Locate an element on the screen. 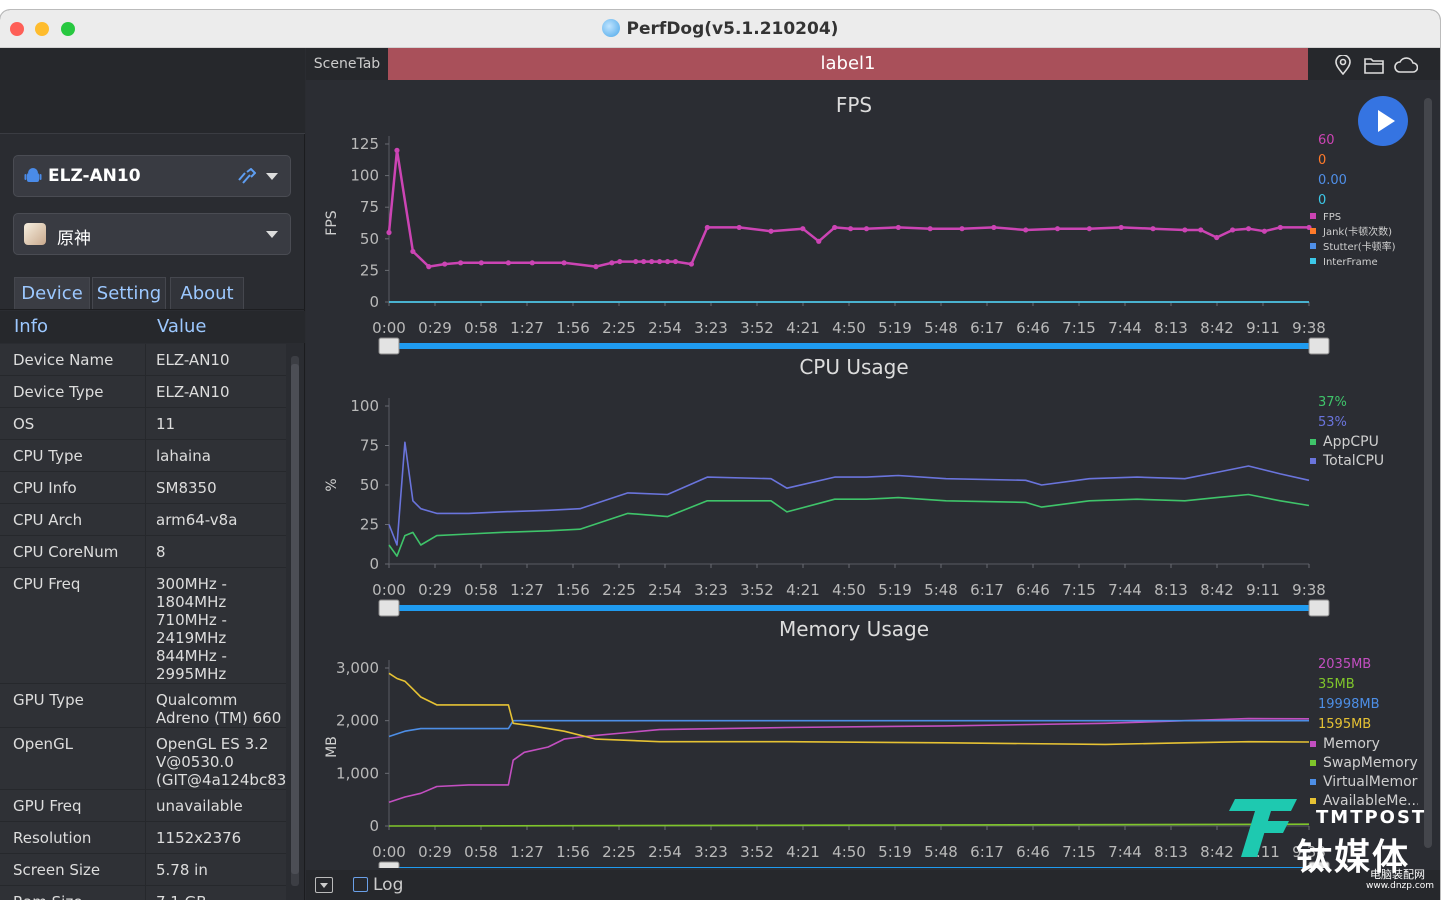 Image resolution: width=1445 pixels, height=900 pixels. link-icon is located at coordinates (246, 177).